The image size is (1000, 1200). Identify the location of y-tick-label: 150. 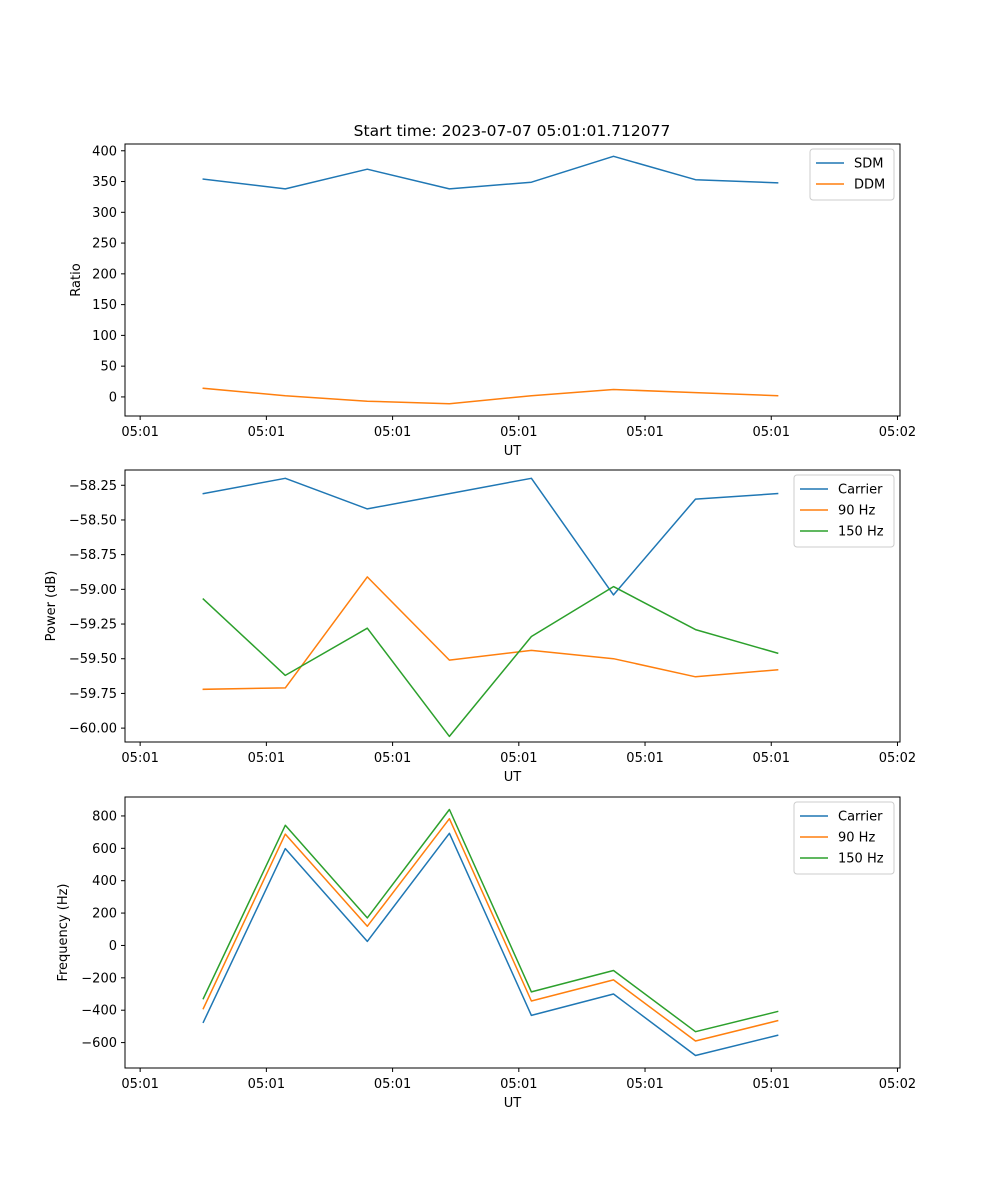
(104, 305).